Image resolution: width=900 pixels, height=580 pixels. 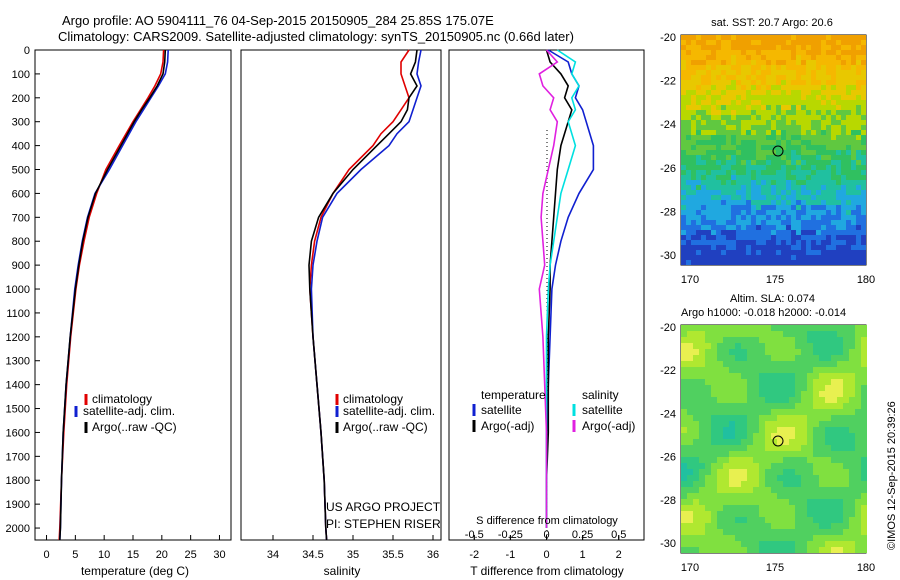 What do you see at coordinates (501, 410) in the screenshot?
I see `legend-t-satellite-label: satellite` at bounding box center [501, 410].